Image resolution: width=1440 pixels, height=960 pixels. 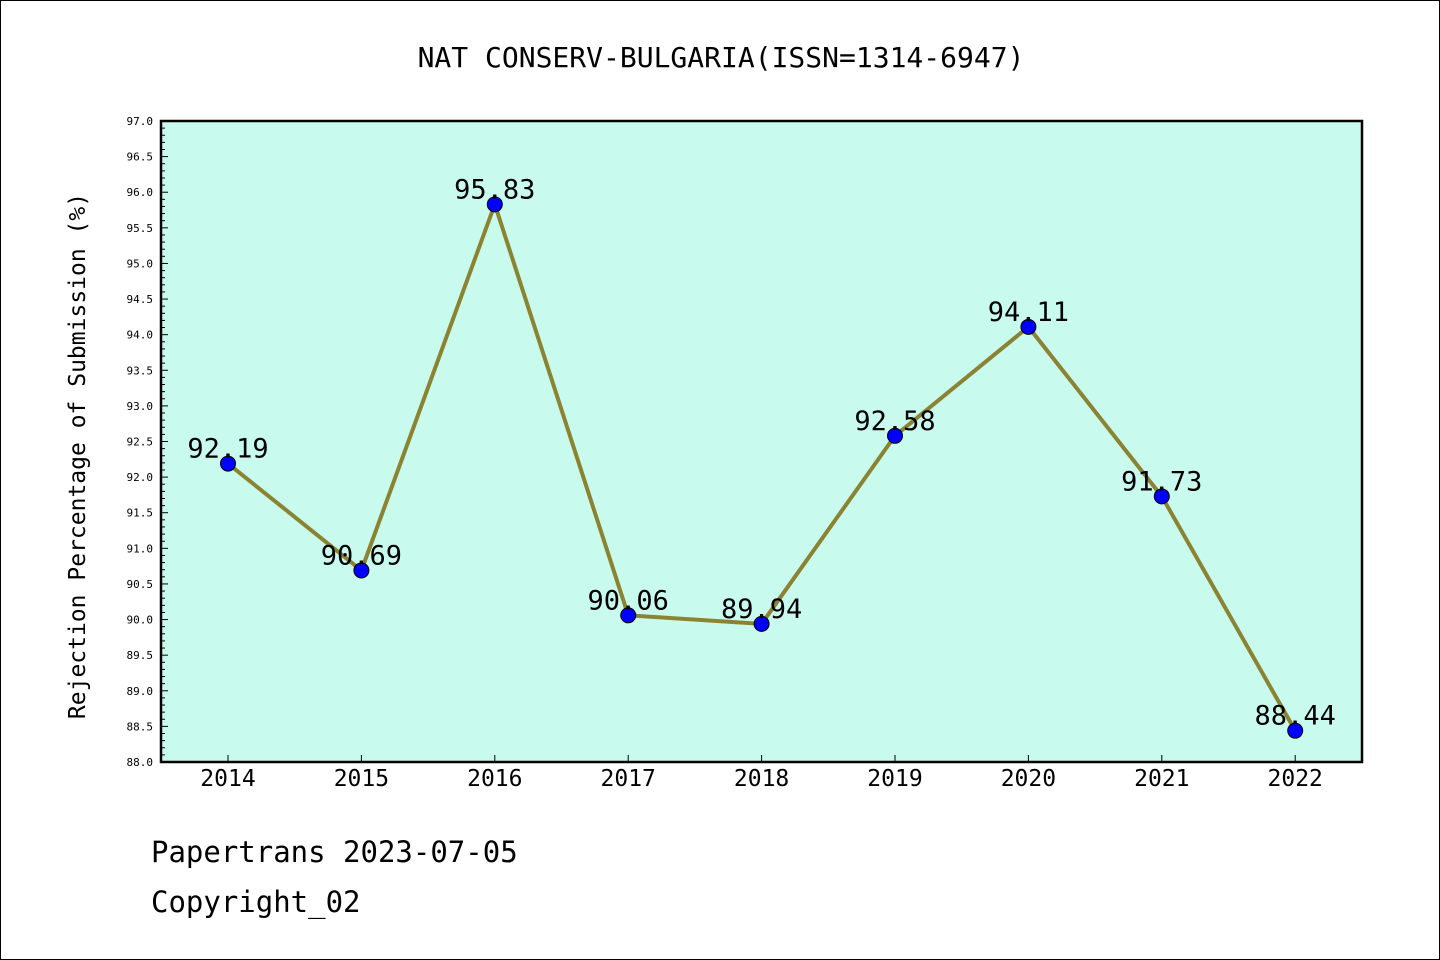 I want to click on data-label: 95.83, so click(x=494, y=189).